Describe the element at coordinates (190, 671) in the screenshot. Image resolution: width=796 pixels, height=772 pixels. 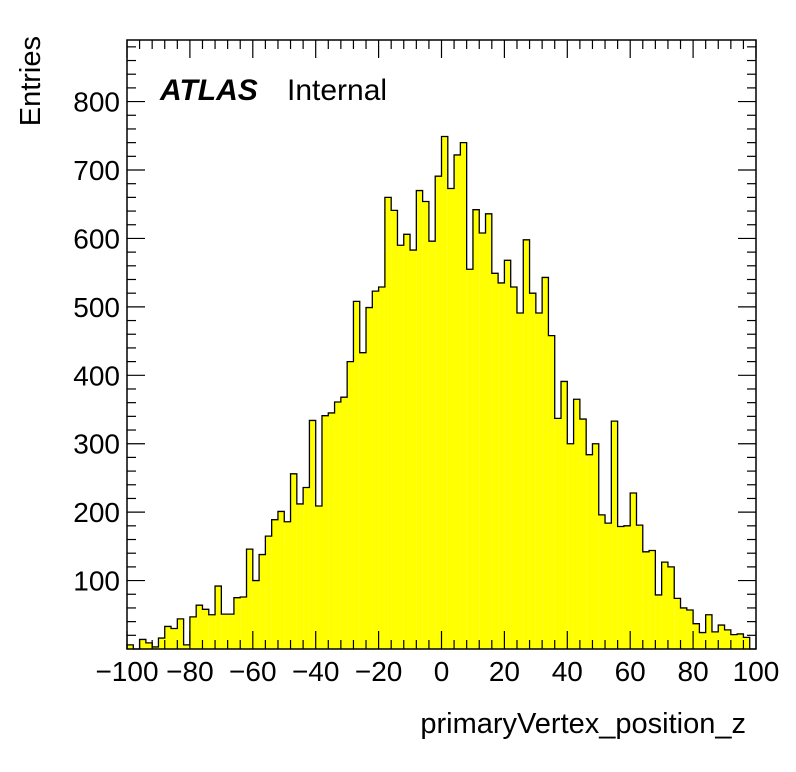
I see `x-tick-label: −80` at that location.